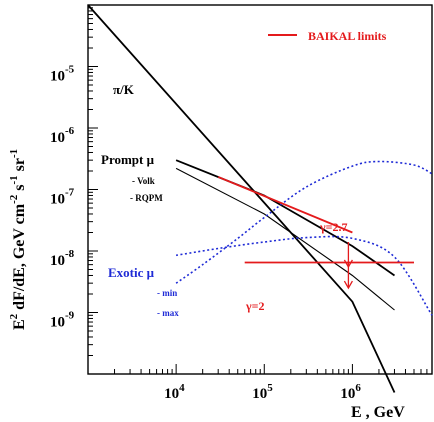 The image size is (434, 422). I want to click on annotation-gamma27: γ=2.7, so click(333, 227).